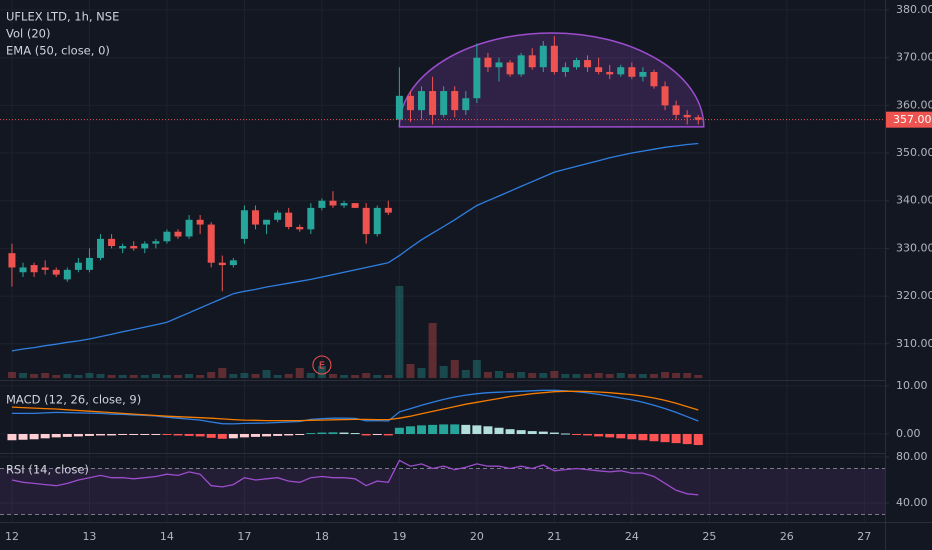  What do you see at coordinates (908, 433) in the screenshot?
I see `y-tick-label: 0.00` at bounding box center [908, 433].